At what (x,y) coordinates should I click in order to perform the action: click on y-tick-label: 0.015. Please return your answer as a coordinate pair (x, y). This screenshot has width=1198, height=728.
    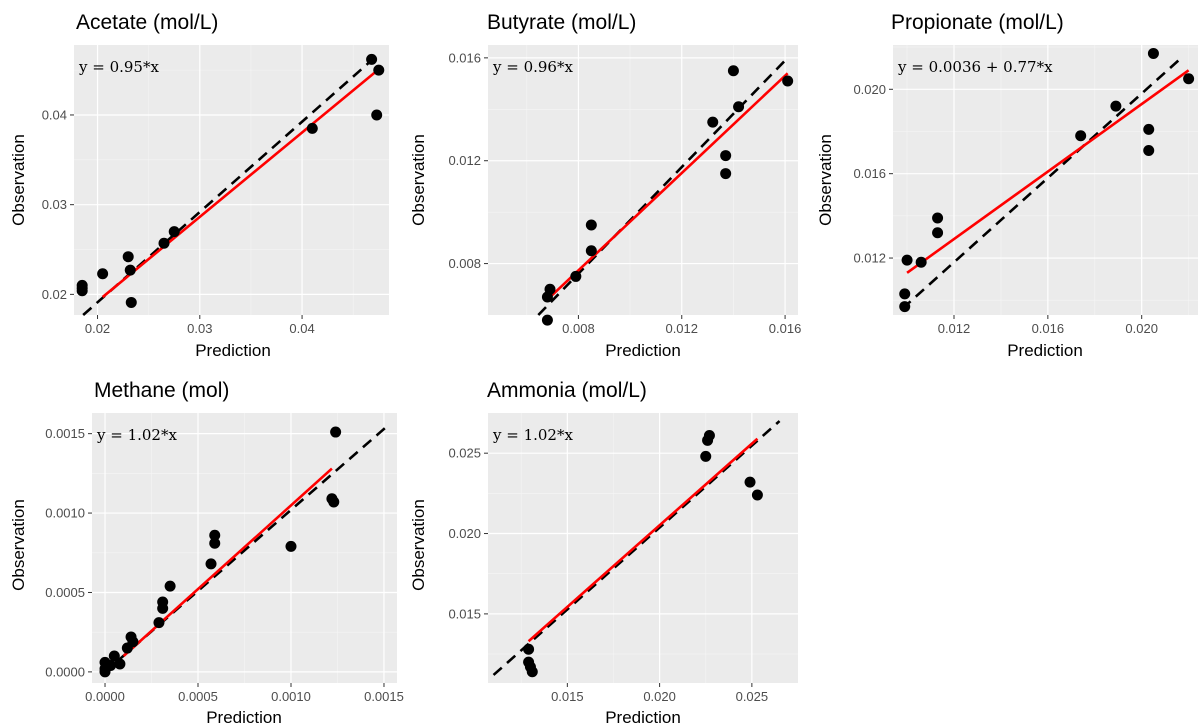
    Looking at the image, I should click on (464, 613).